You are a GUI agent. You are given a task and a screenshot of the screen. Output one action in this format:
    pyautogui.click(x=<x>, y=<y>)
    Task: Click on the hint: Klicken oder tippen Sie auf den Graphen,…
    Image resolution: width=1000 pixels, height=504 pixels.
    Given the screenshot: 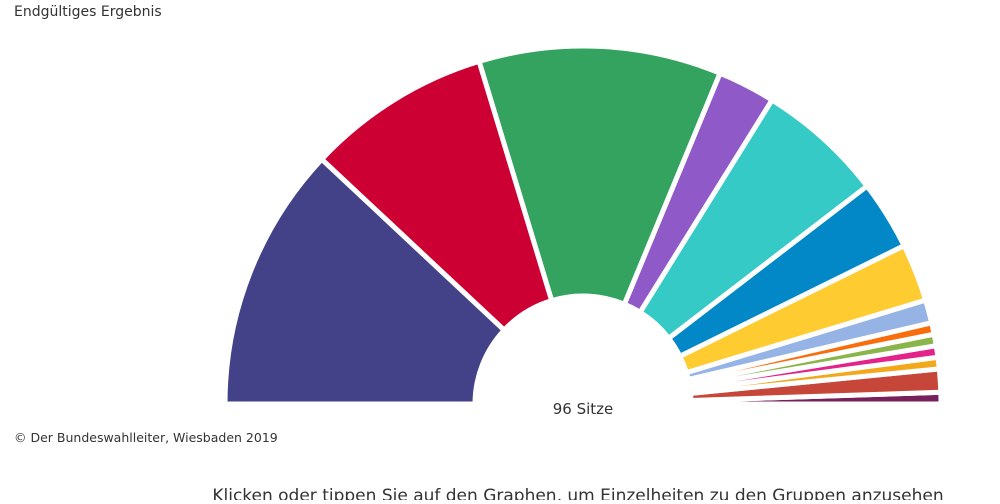 What is the action you would take?
    pyautogui.click(x=577, y=493)
    